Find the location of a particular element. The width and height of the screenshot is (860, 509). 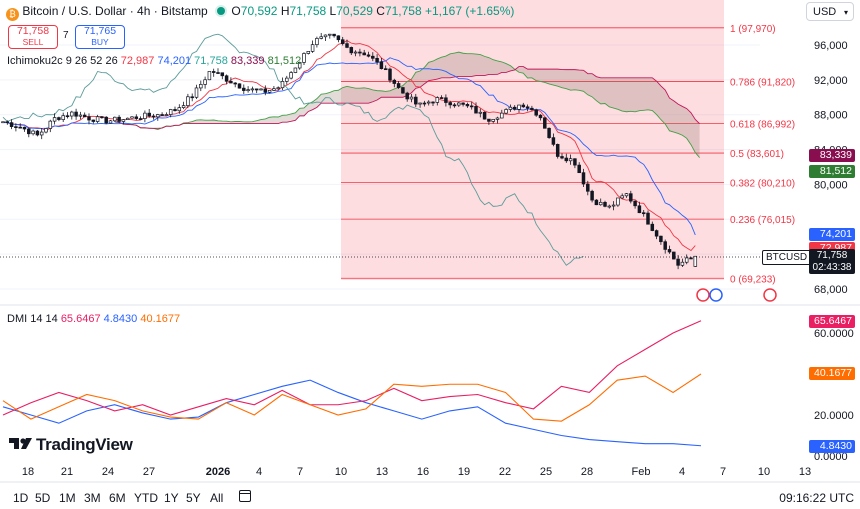

timeframe-5d-button: 5D is located at coordinates (43, 498).